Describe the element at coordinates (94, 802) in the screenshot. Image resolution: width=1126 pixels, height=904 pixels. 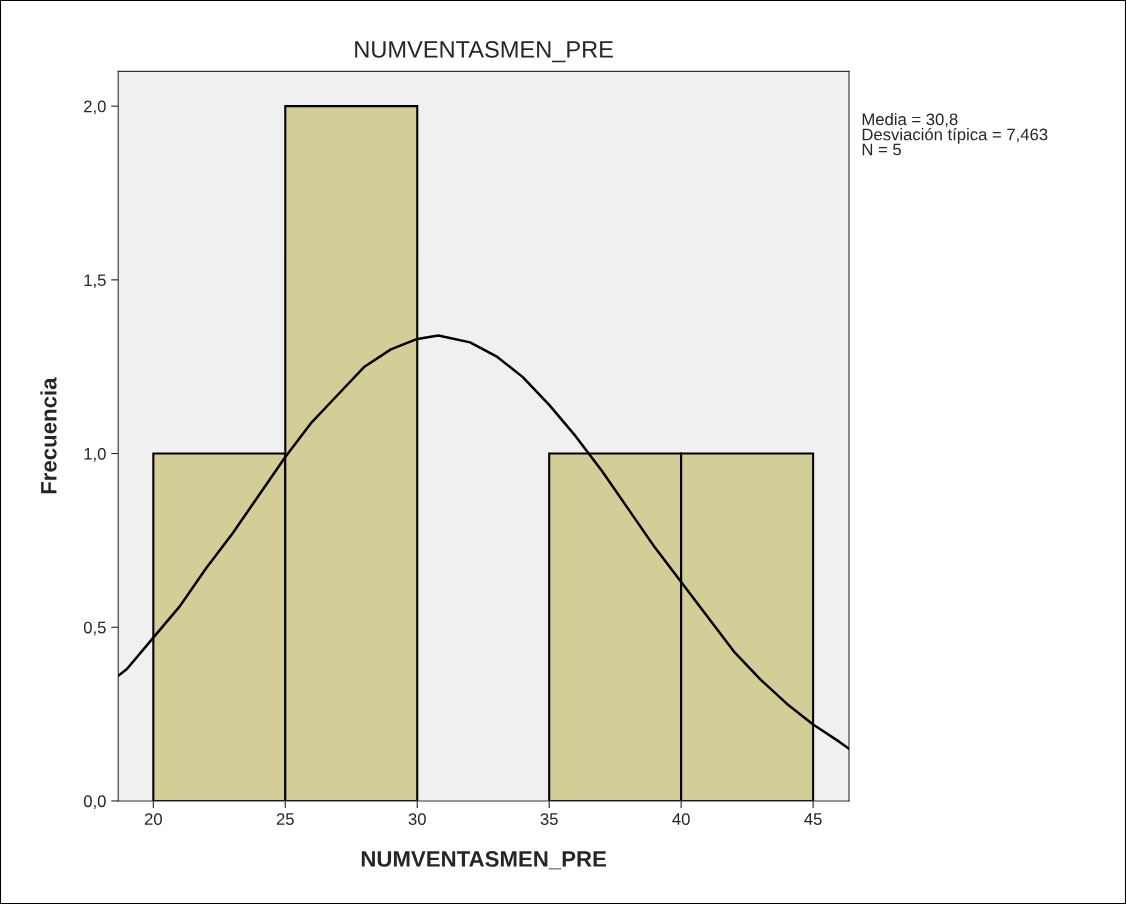
I see `y-tick-label: 0,0` at that location.